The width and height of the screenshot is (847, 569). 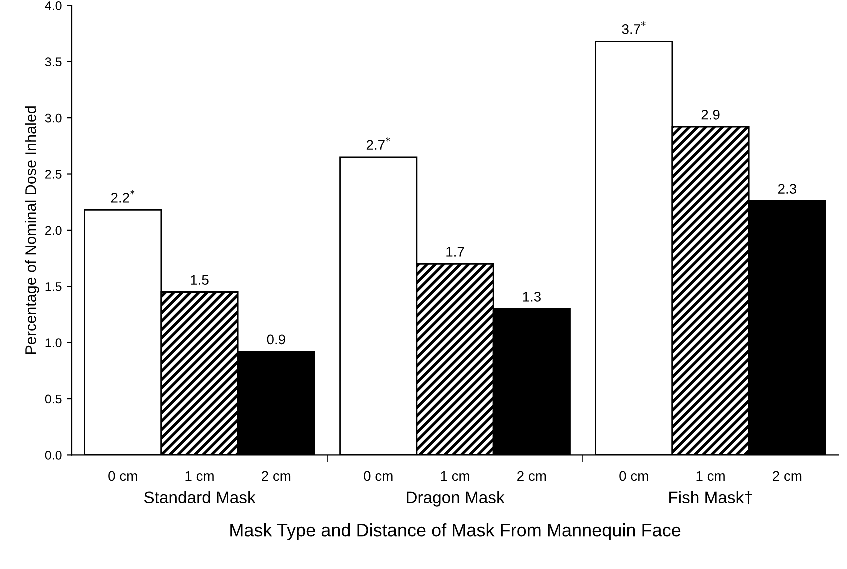 I want to click on series-label: 2 cm, so click(x=276, y=476).